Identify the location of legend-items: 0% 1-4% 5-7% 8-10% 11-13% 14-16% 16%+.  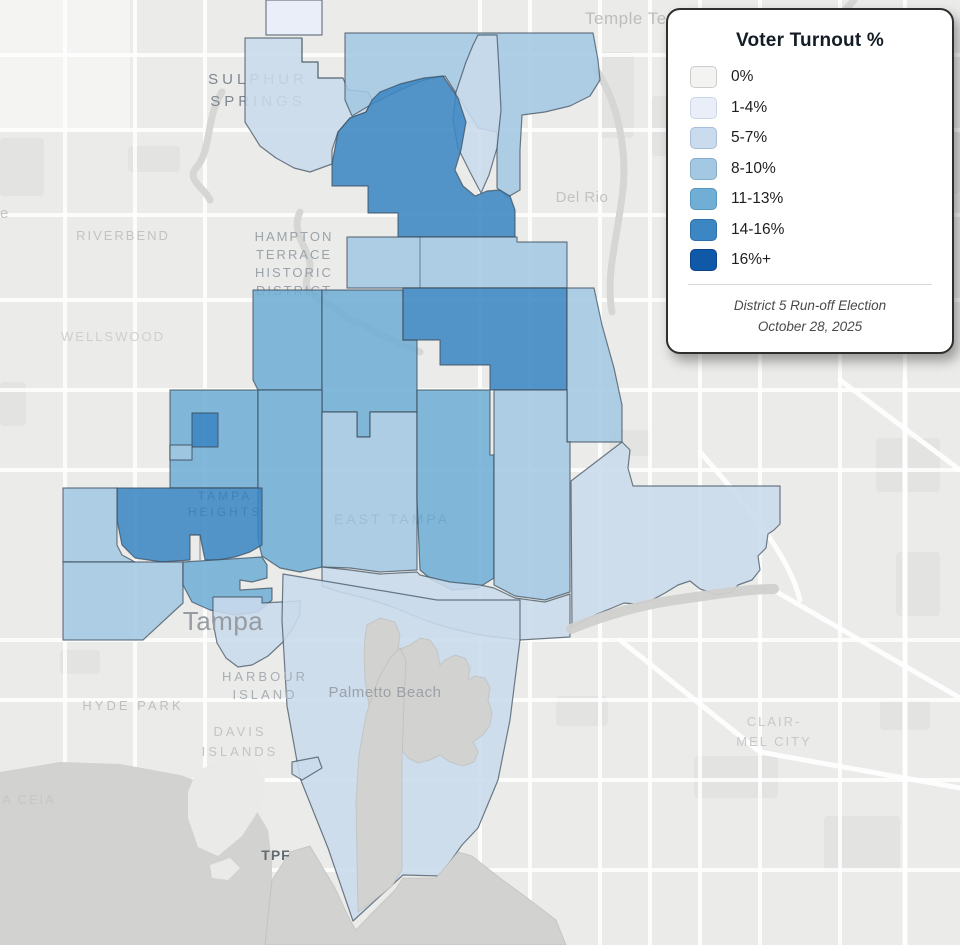
(810, 168).